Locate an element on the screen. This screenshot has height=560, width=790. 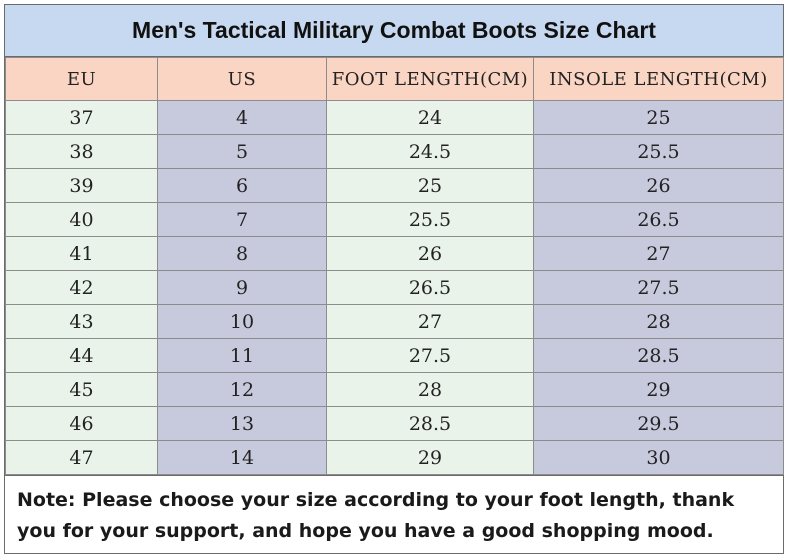
us-size-cell: 9 is located at coordinates (242, 287).